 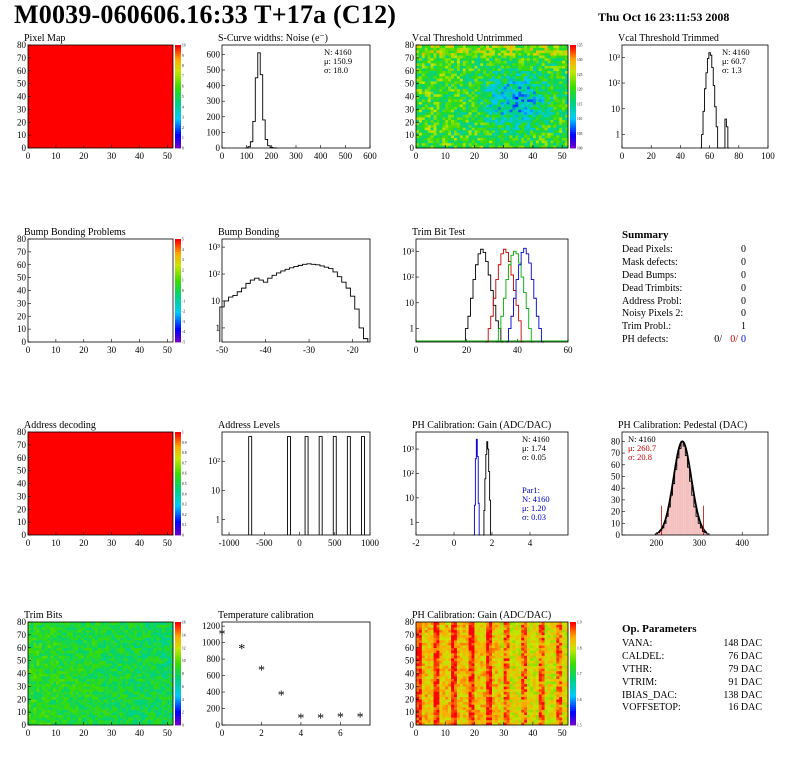 What do you see at coordinates (487, 488) in the screenshot?
I see `histogram-line` at bounding box center [487, 488].